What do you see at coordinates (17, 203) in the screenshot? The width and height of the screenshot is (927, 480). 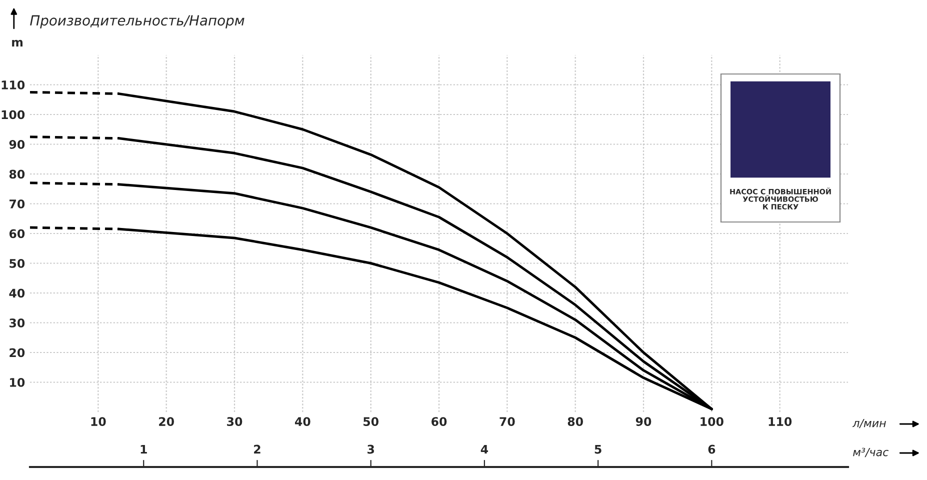 I see `y-tick-label: 70` at bounding box center [17, 203].